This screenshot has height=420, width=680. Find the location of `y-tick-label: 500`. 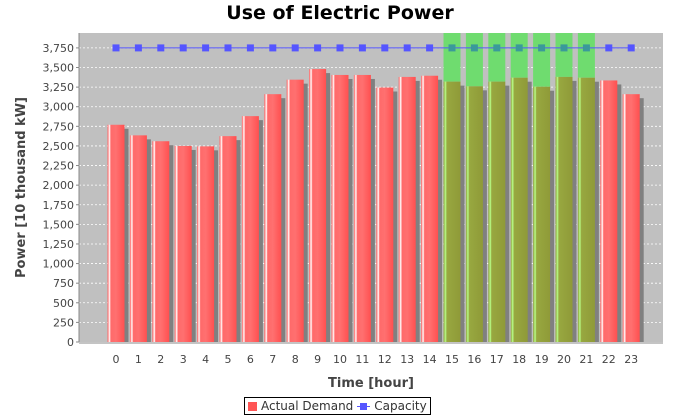

y-tick-label: 500 is located at coordinates (63, 303).